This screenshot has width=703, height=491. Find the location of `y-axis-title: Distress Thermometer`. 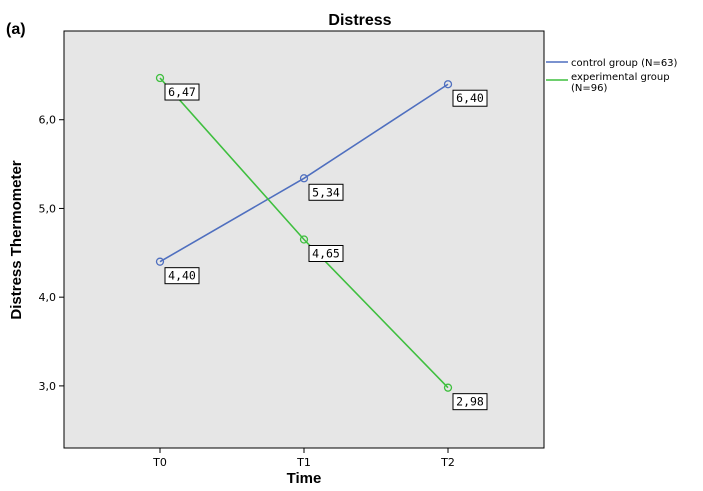

y-axis-title: Distress Thermometer is located at coordinates (16, 239).